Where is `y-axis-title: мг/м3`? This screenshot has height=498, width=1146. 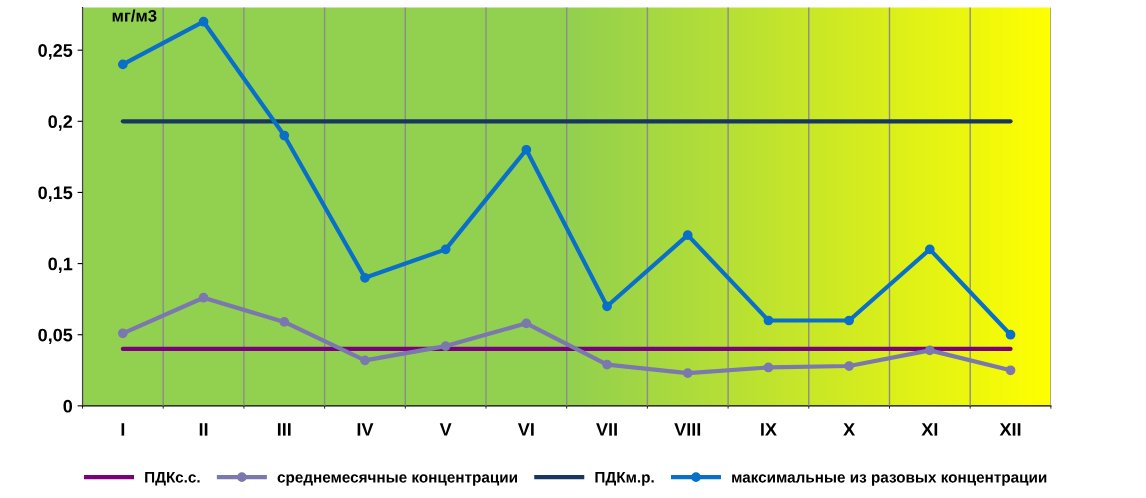 y-axis-title: мг/м3 is located at coordinates (134, 15).